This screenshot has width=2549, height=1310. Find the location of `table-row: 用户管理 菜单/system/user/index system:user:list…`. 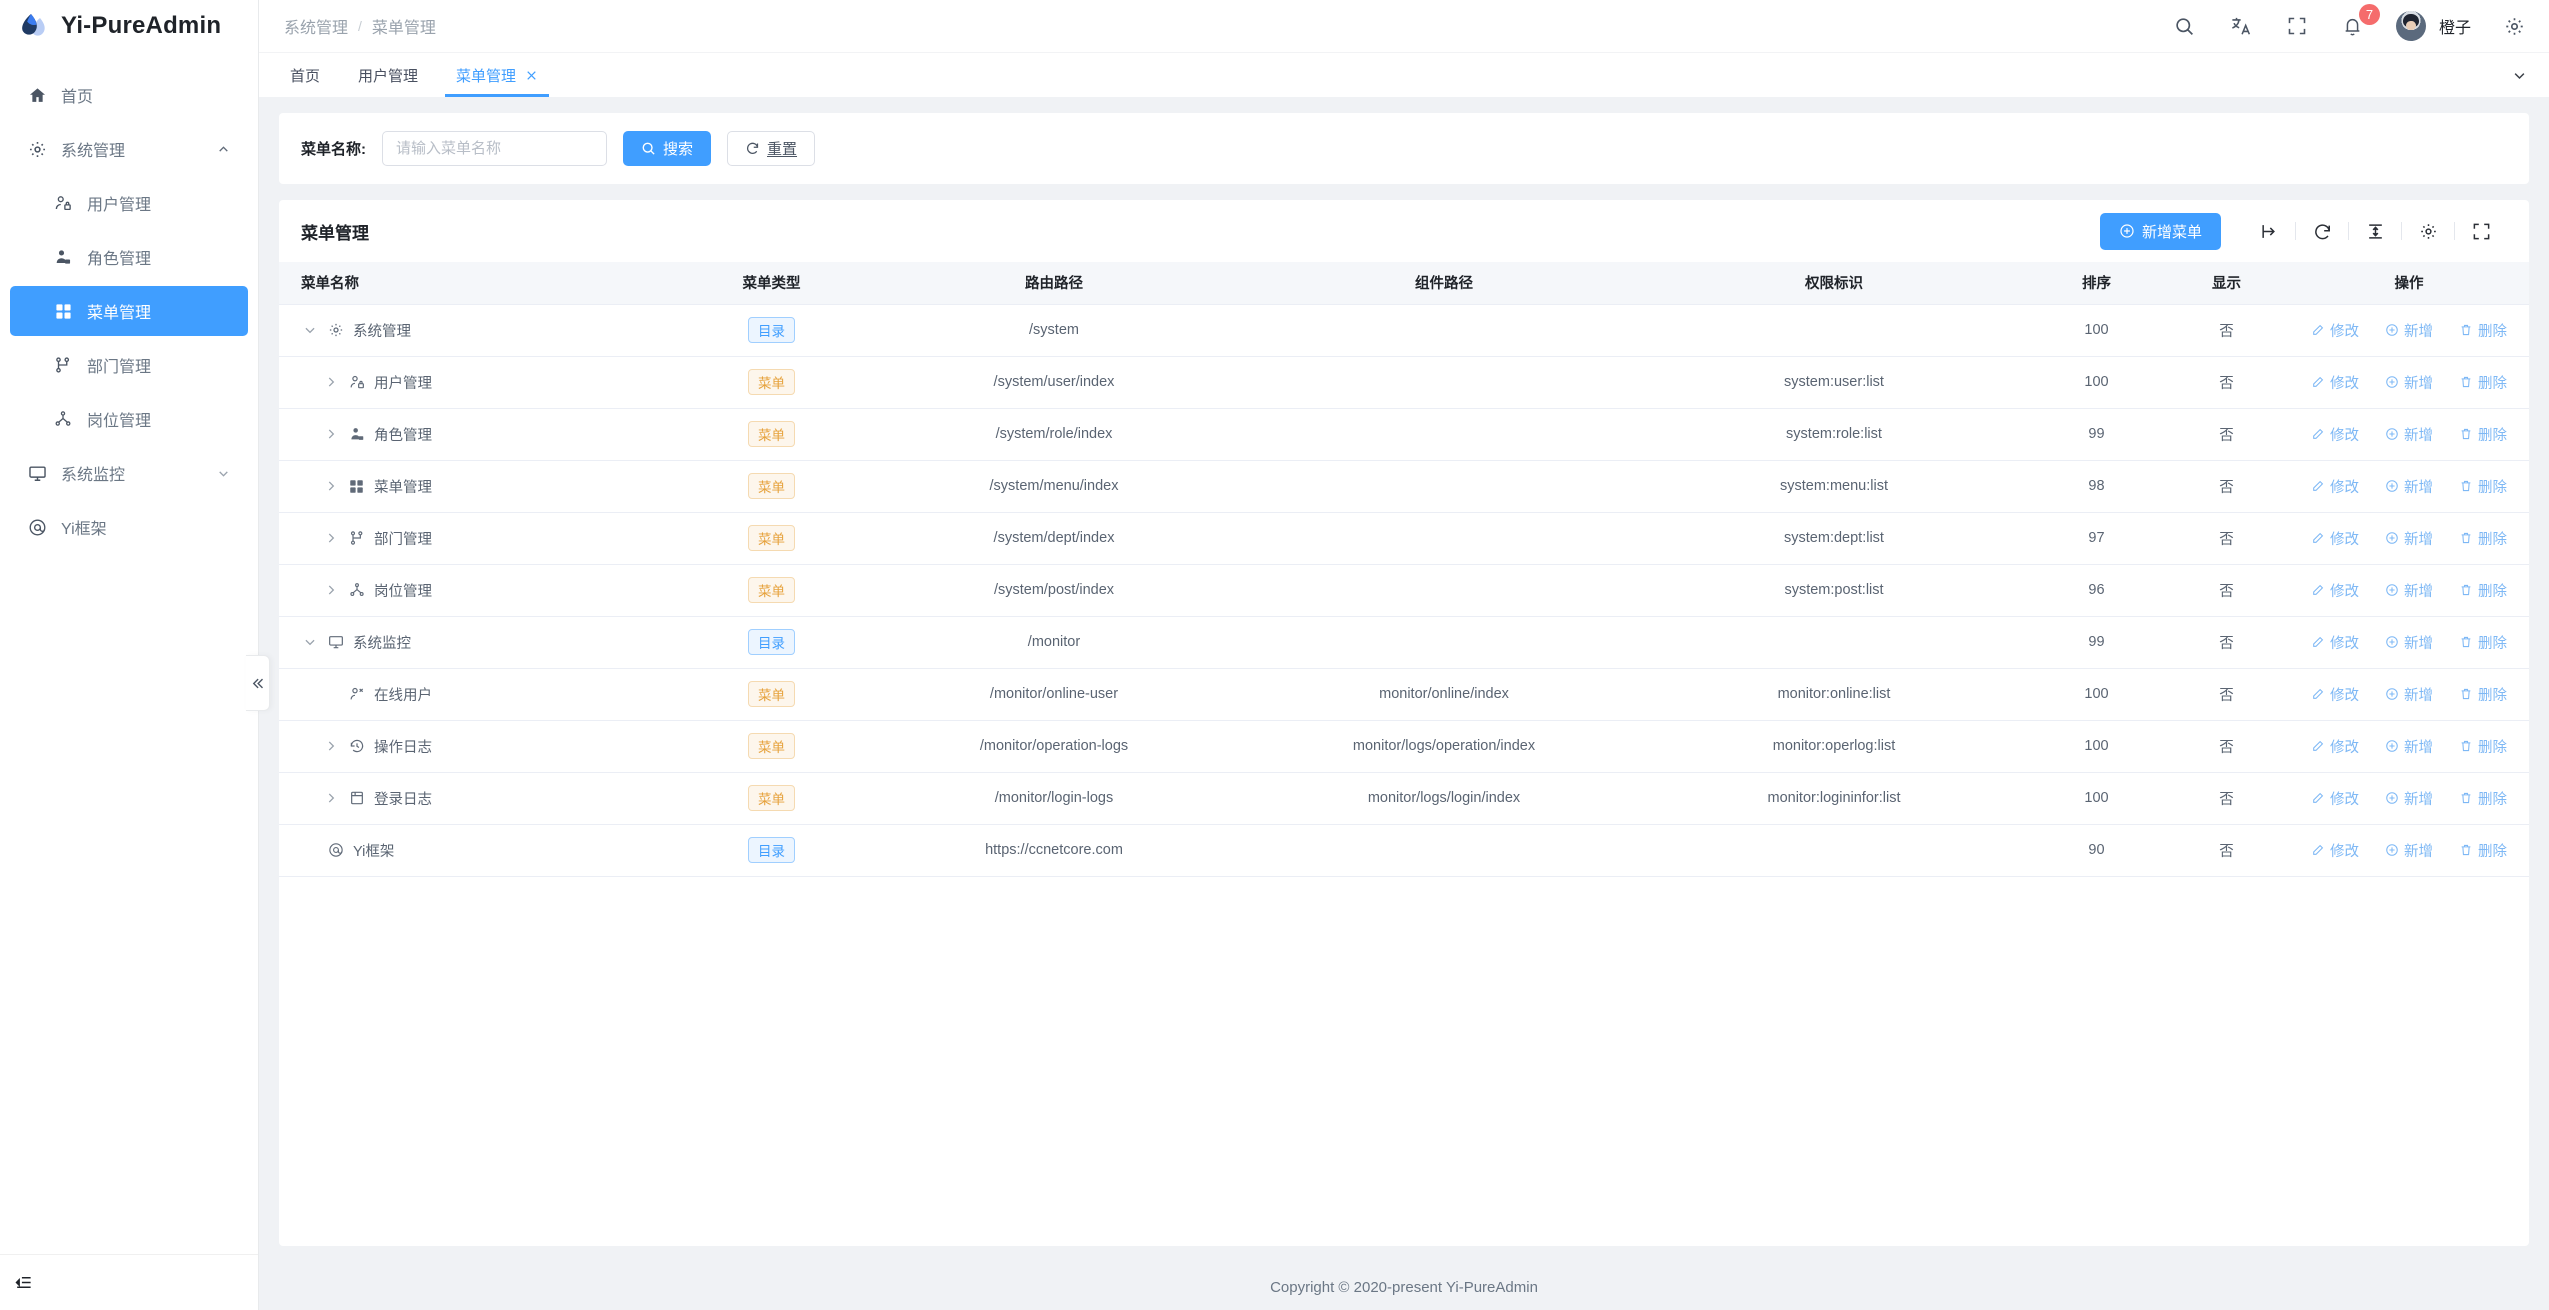

table-row: 用户管理 菜单/system/user/index system:user:list… is located at coordinates (1404, 382).